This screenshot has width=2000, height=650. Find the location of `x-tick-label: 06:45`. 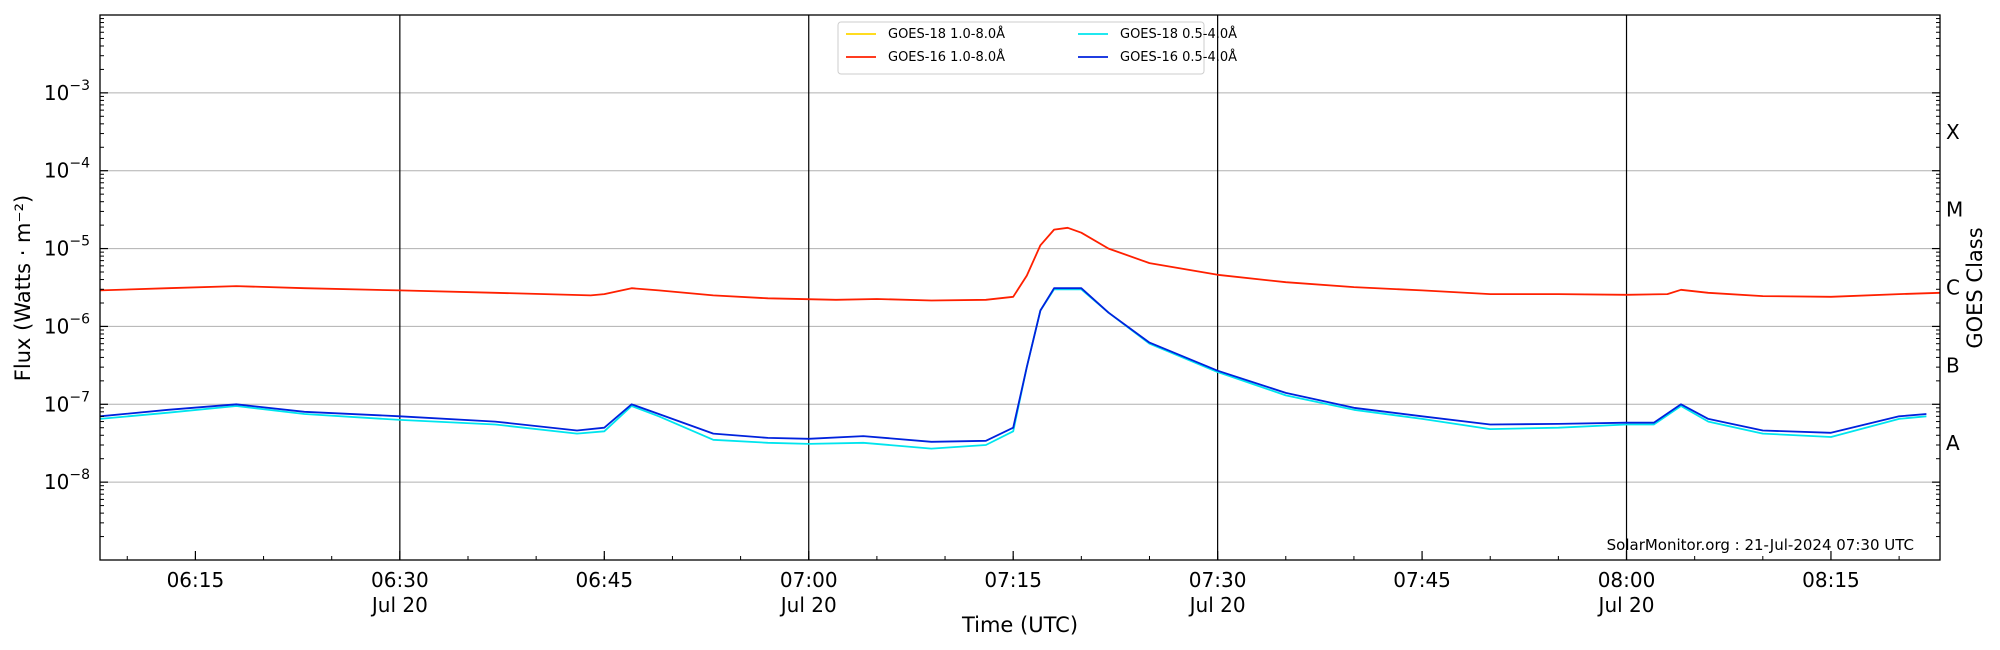

x-tick-label: 06:45 is located at coordinates (604, 580).